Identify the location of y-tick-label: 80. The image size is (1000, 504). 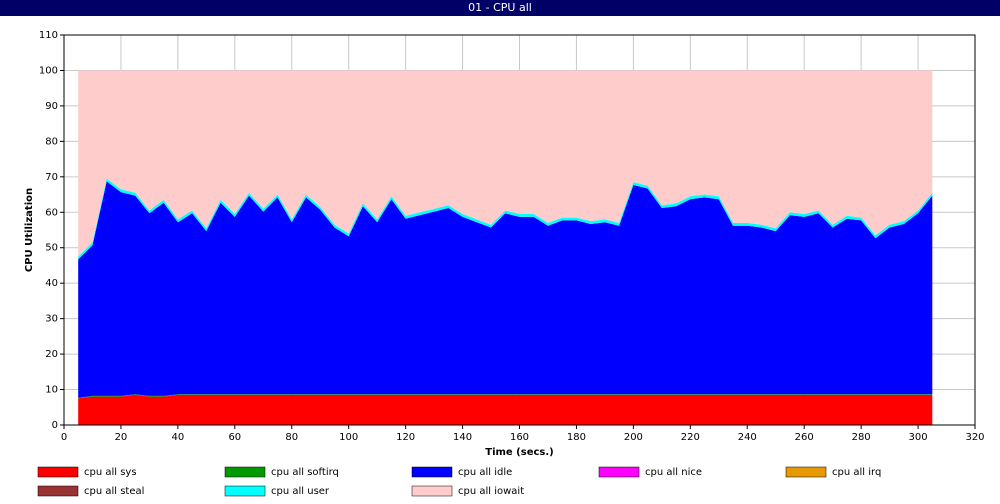
(51, 141).